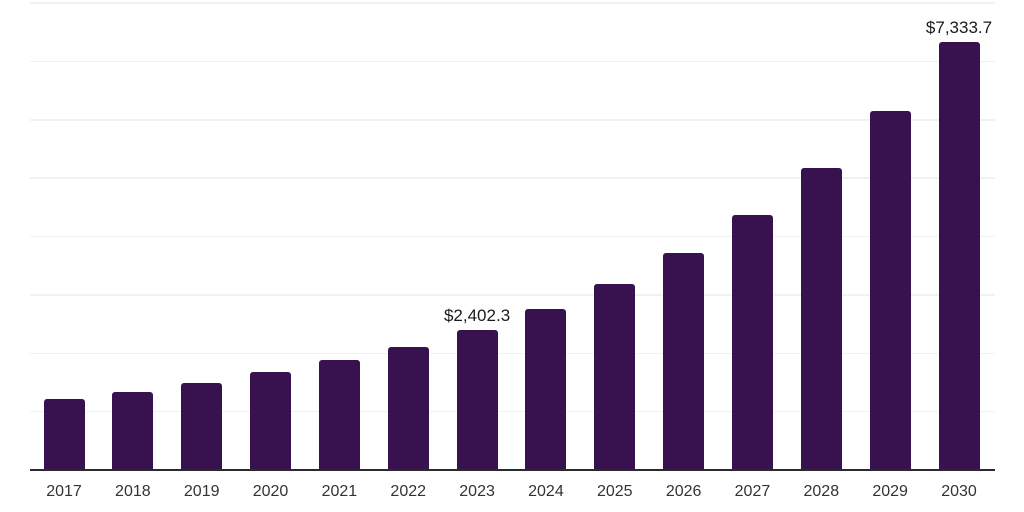 This screenshot has width=1024, height=512. I want to click on x-tick-label-2025: 2025, so click(614, 491).